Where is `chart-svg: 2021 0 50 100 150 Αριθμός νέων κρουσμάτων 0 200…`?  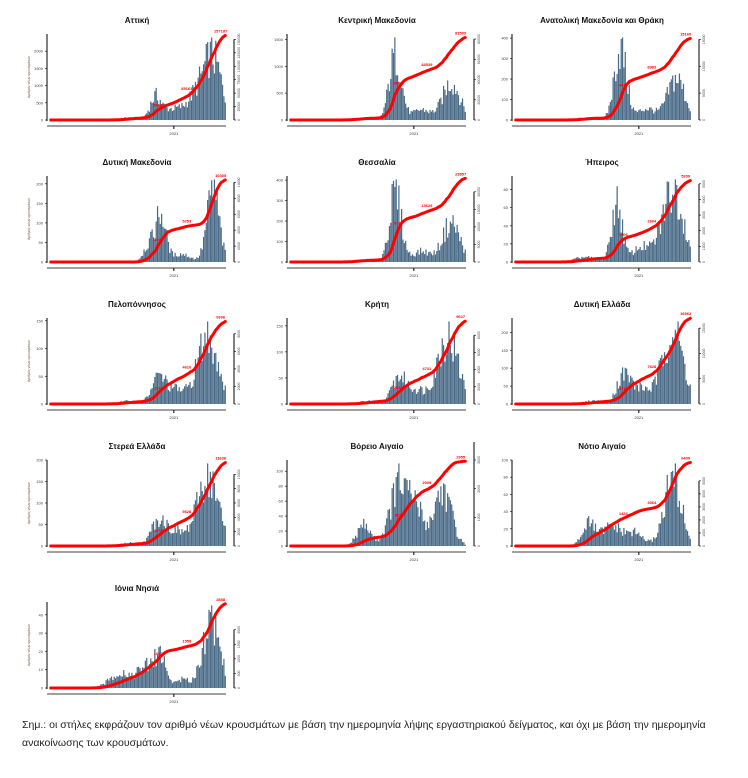
chart-svg: 2021 0 50 100 150 Αριθμός νέων κρουσμάτων 0 200… is located at coordinates (134, 367).